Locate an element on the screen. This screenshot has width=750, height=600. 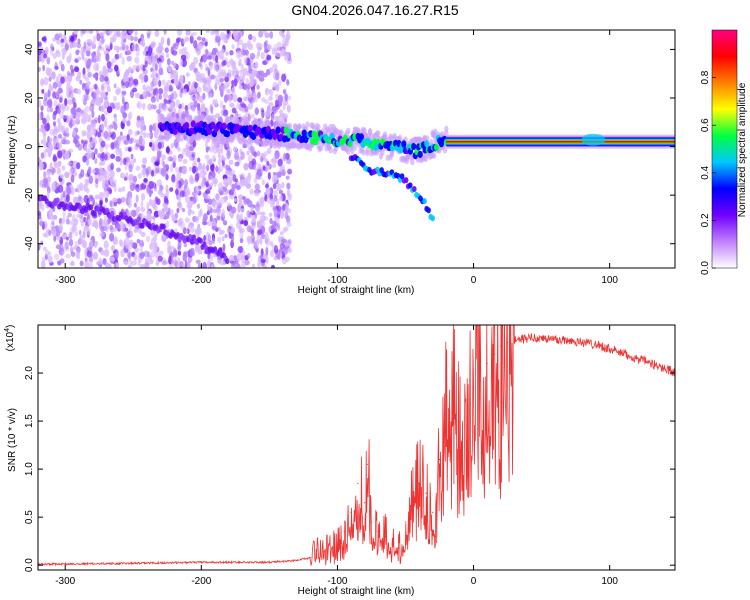
heatmap-branch-cell is located at coordinates (424, 201).